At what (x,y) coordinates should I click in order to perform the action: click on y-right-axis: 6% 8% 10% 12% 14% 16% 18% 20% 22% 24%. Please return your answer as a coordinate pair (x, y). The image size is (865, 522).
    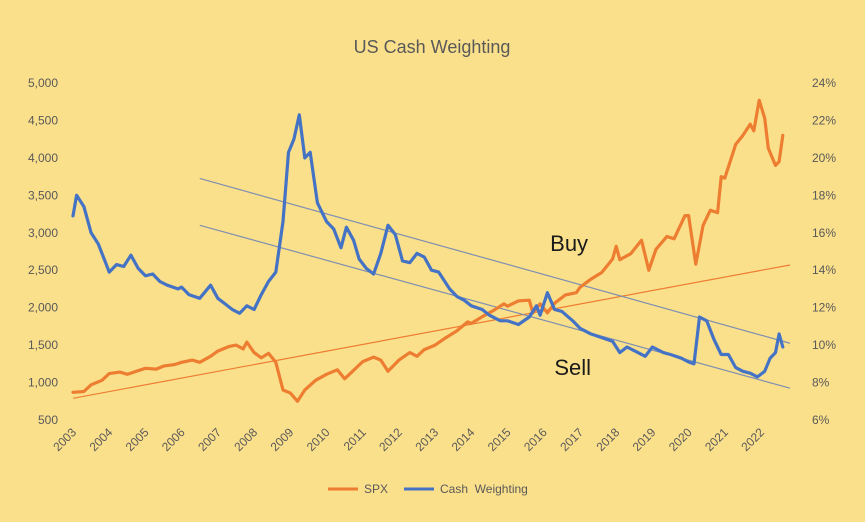
    Looking at the image, I should click on (824, 251).